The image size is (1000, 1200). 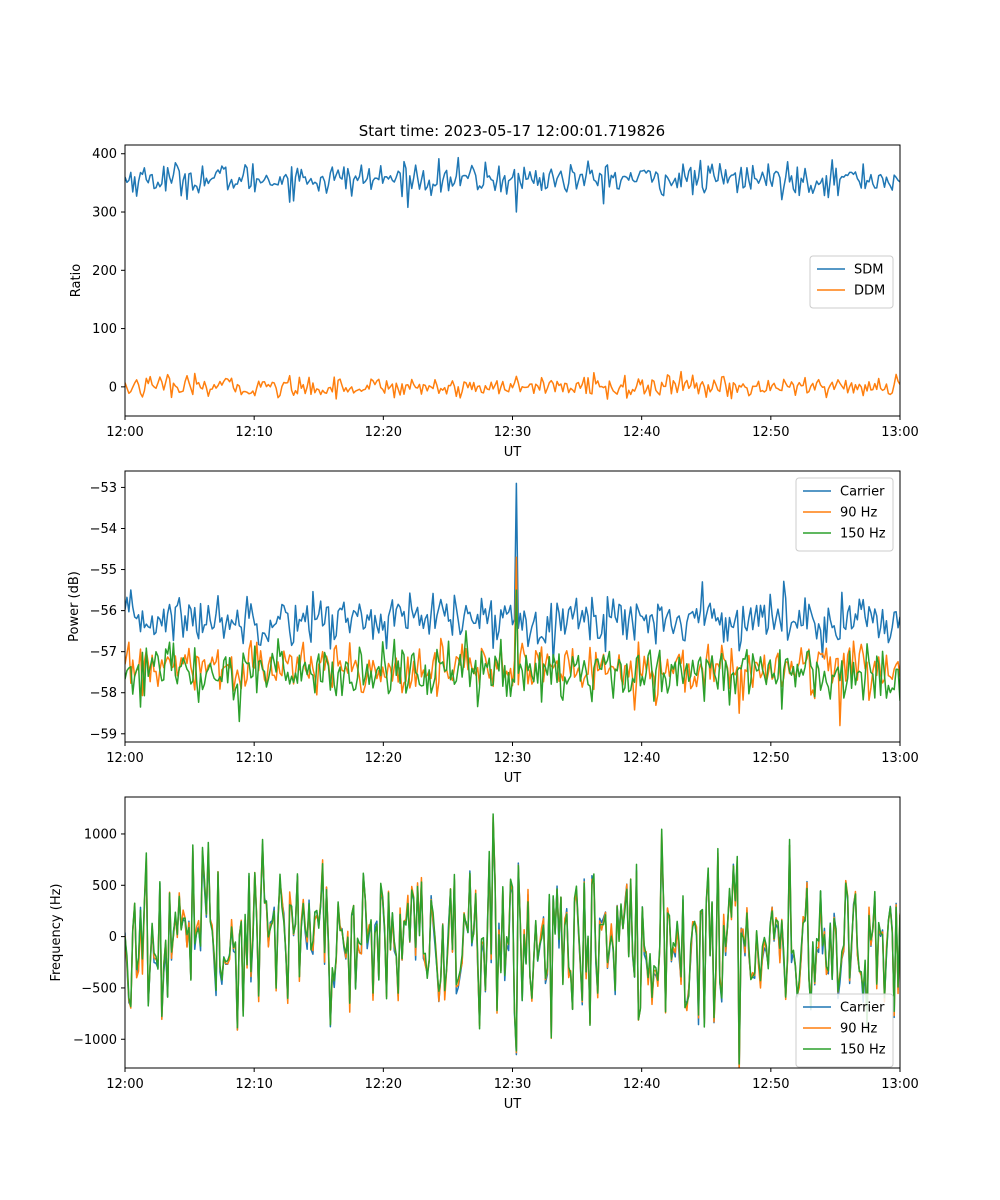 I want to click on y-tick-label: −57, so click(x=103, y=652).